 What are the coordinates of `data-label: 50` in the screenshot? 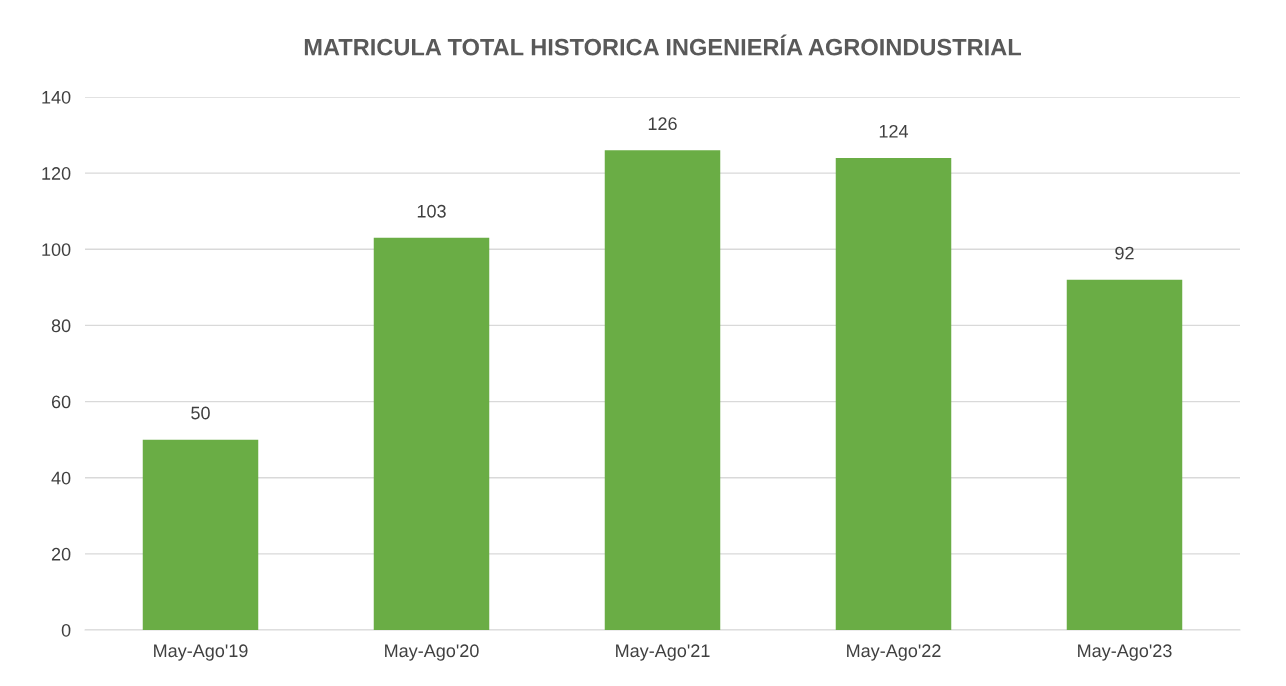 It's located at (200, 413).